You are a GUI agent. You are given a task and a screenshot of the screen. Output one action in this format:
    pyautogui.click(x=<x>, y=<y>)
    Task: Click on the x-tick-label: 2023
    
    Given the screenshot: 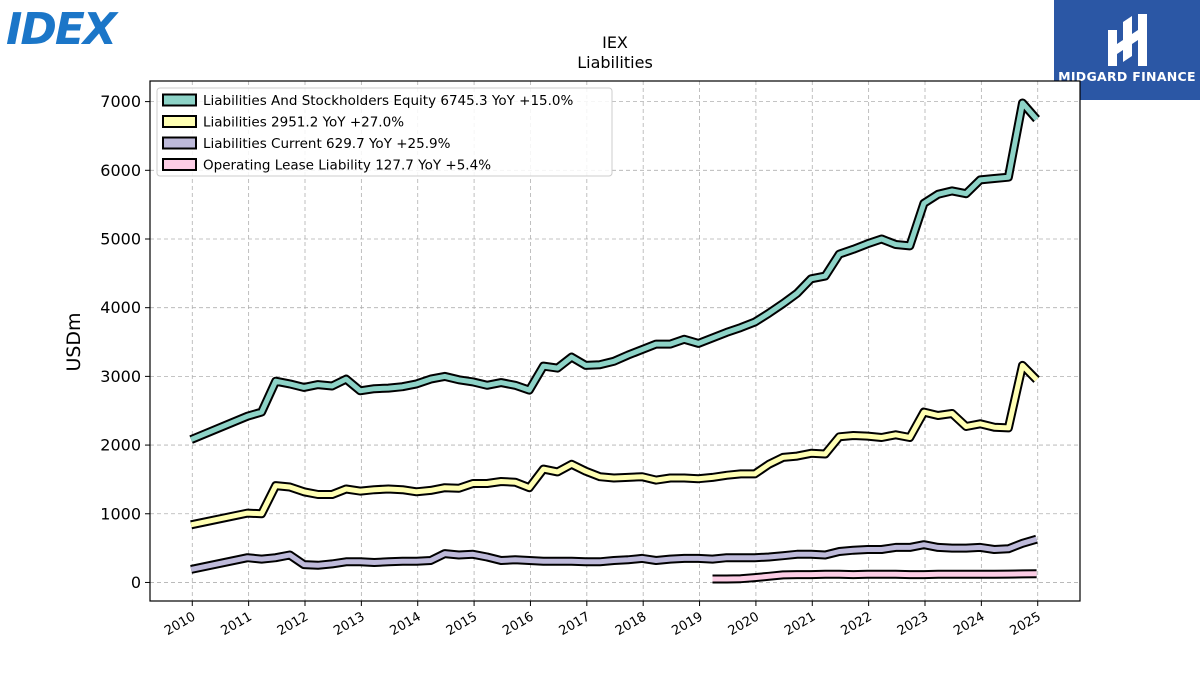 What is the action you would take?
    pyautogui.click(x=913, y=624)
    